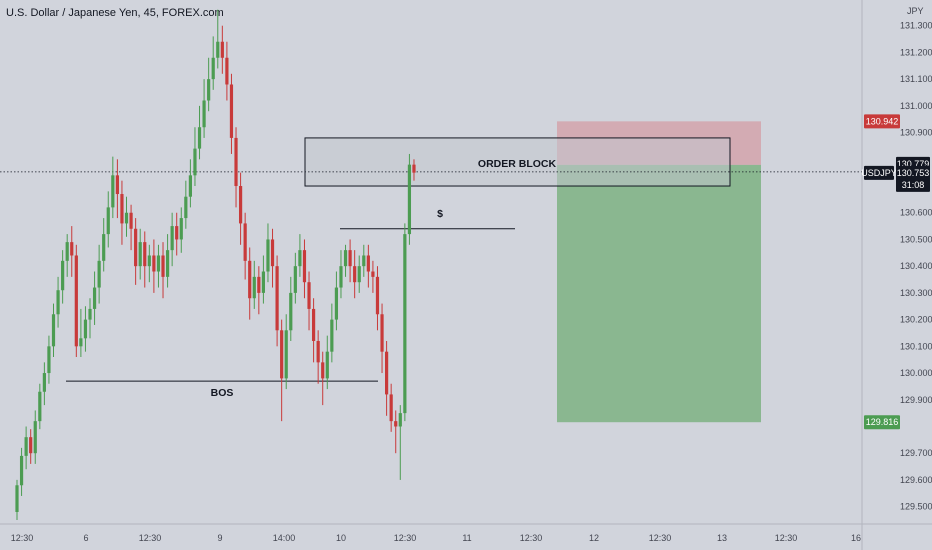 This screenshot has height=550, width=932. What do you see at coordinates (916, 453) in the screenshot?
I see `price-tick-label: 129.700` at bounding box center [916, 453].